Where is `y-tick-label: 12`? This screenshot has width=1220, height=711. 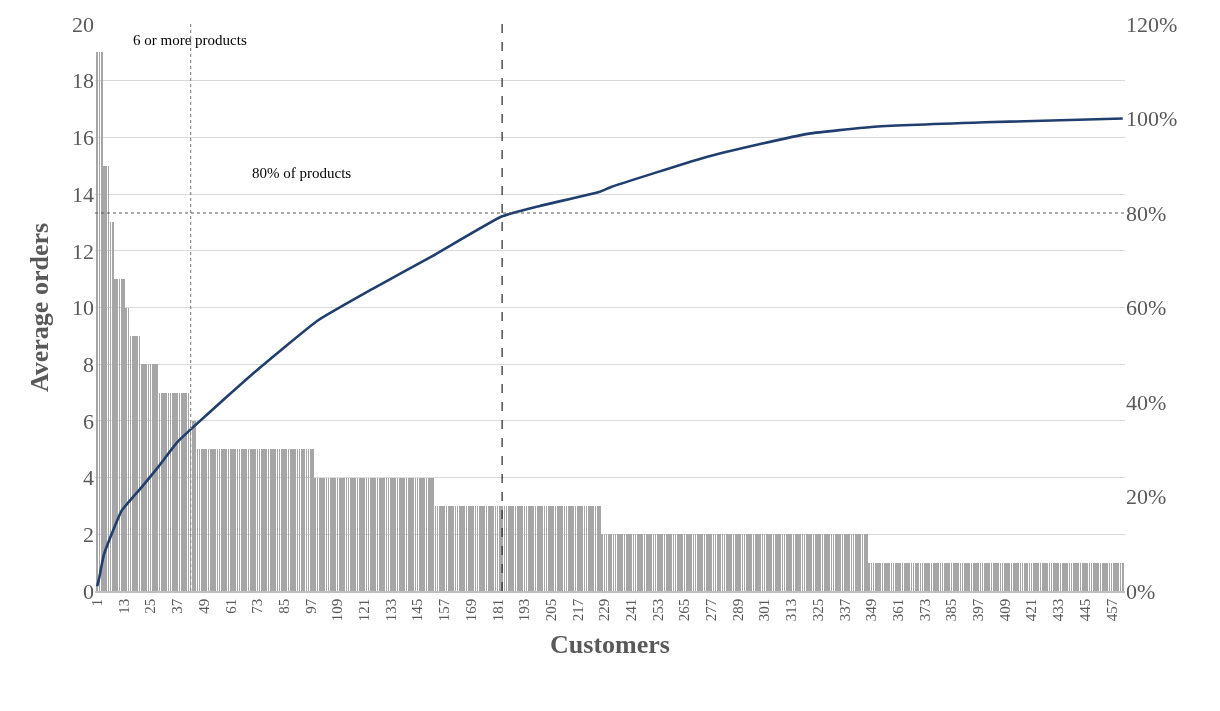 y-tick-label: 12 is located at coordinates (83, 251).